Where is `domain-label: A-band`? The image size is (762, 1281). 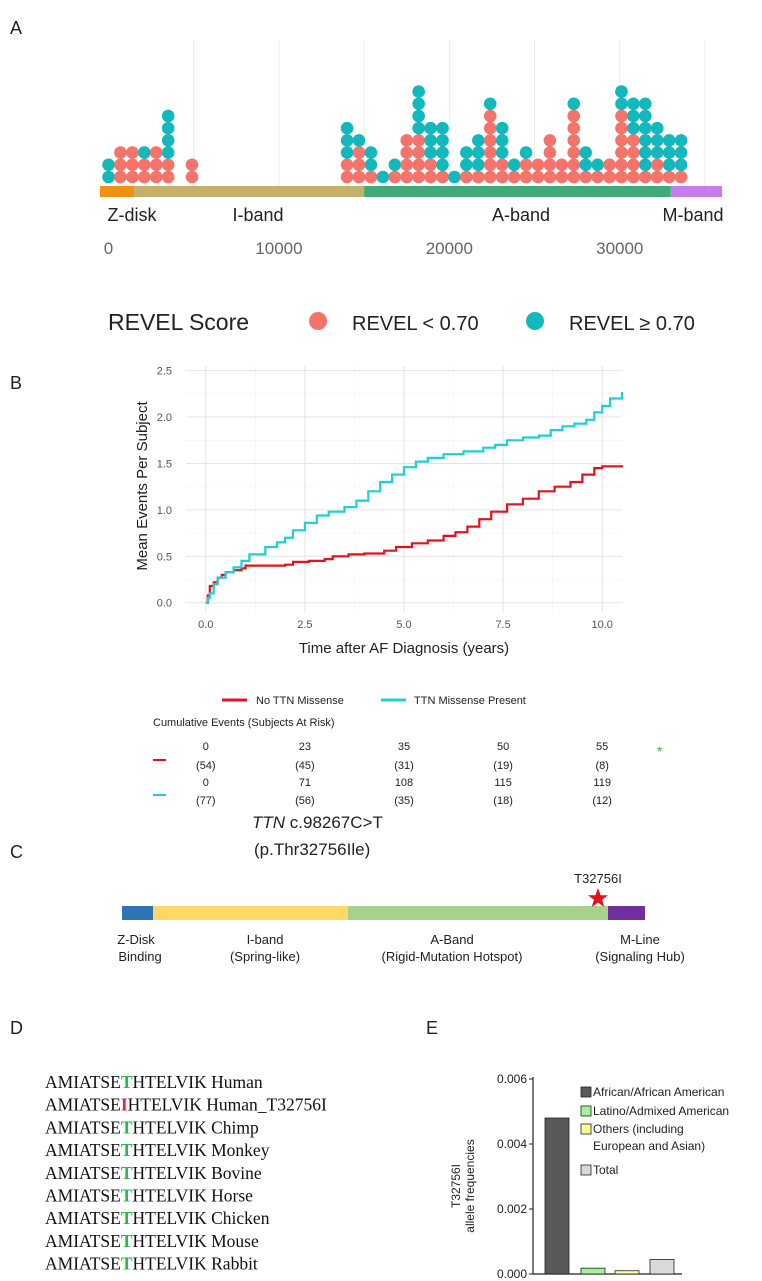
domain-label: A-band is located at coordinates (521, 215).